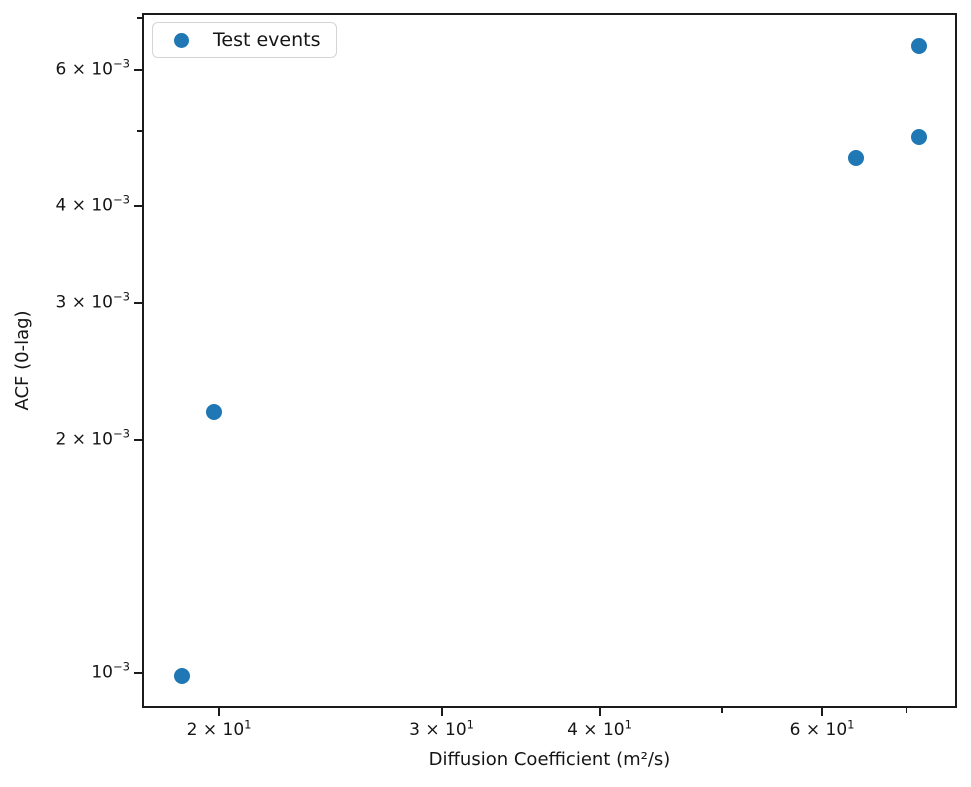  Describe the element at coordinates (599, 728) in the screenshot. I see `x-tick-label: 4 × 101` at that location.